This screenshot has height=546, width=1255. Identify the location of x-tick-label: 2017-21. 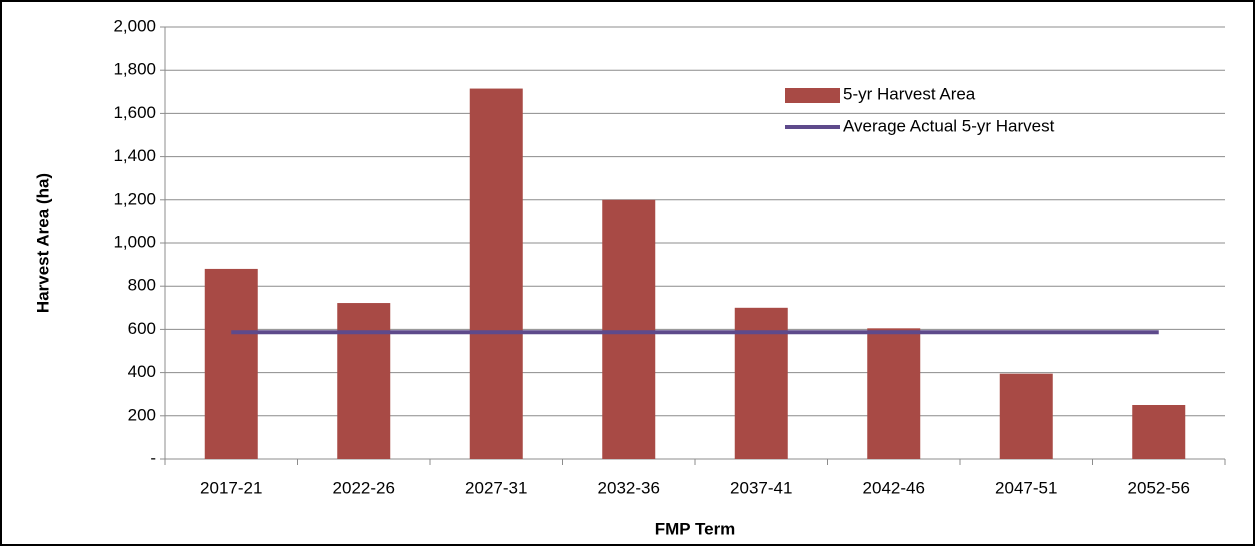
(231, 487).